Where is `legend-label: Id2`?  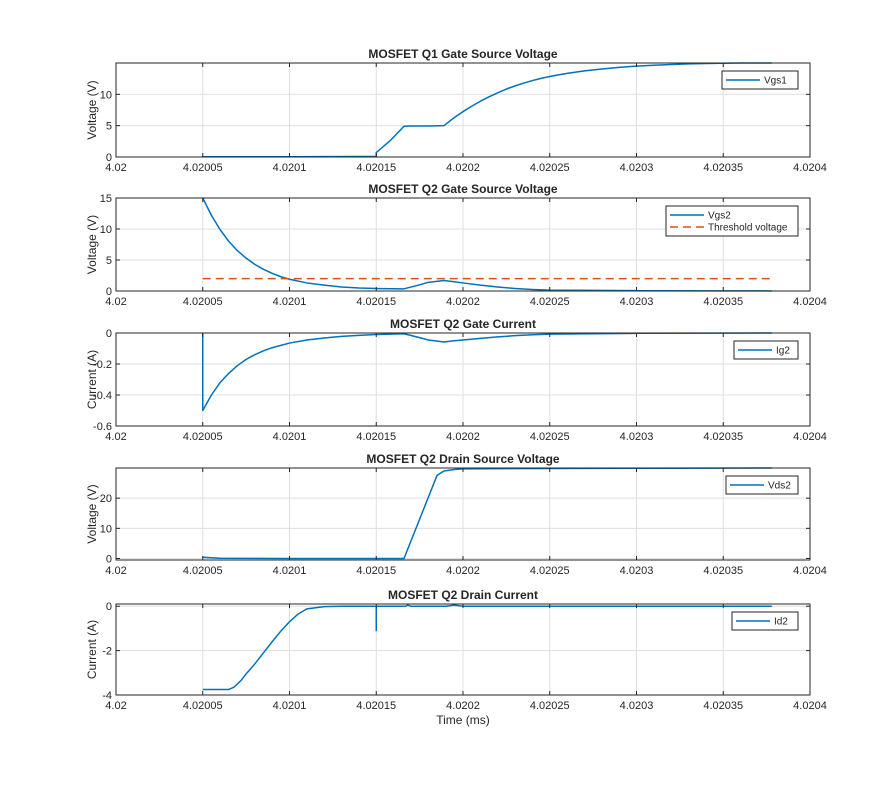 legend-label: Id2 is located at coordinates (781, 622).